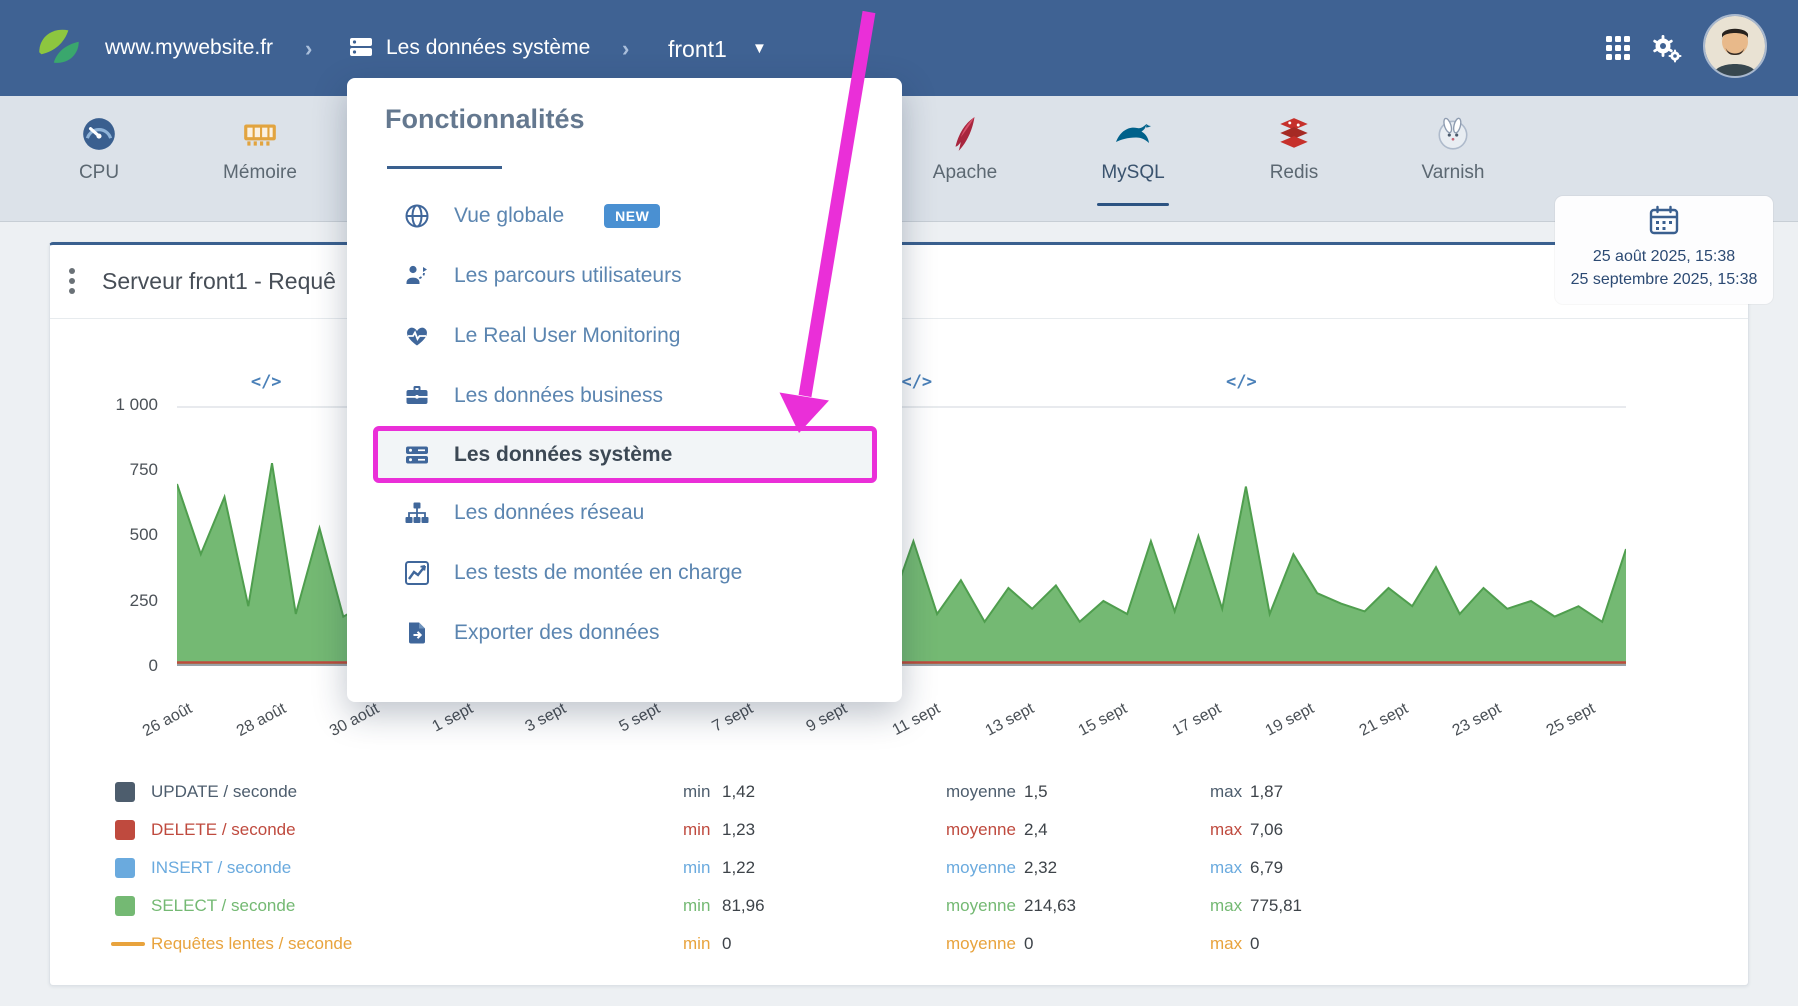 This screenshot has width=1798, height=1006. I want to click on apache-feather-icon, so click(965, 134).